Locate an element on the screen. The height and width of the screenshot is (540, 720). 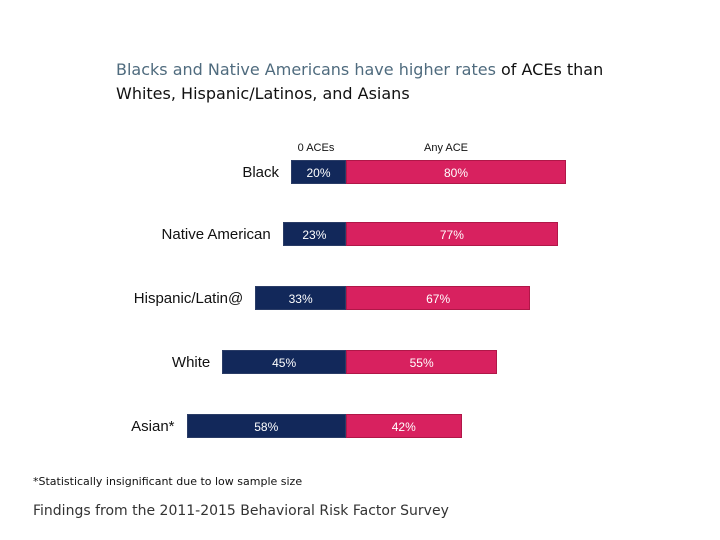
data-label: 58% is located at coordinates (266, 427).